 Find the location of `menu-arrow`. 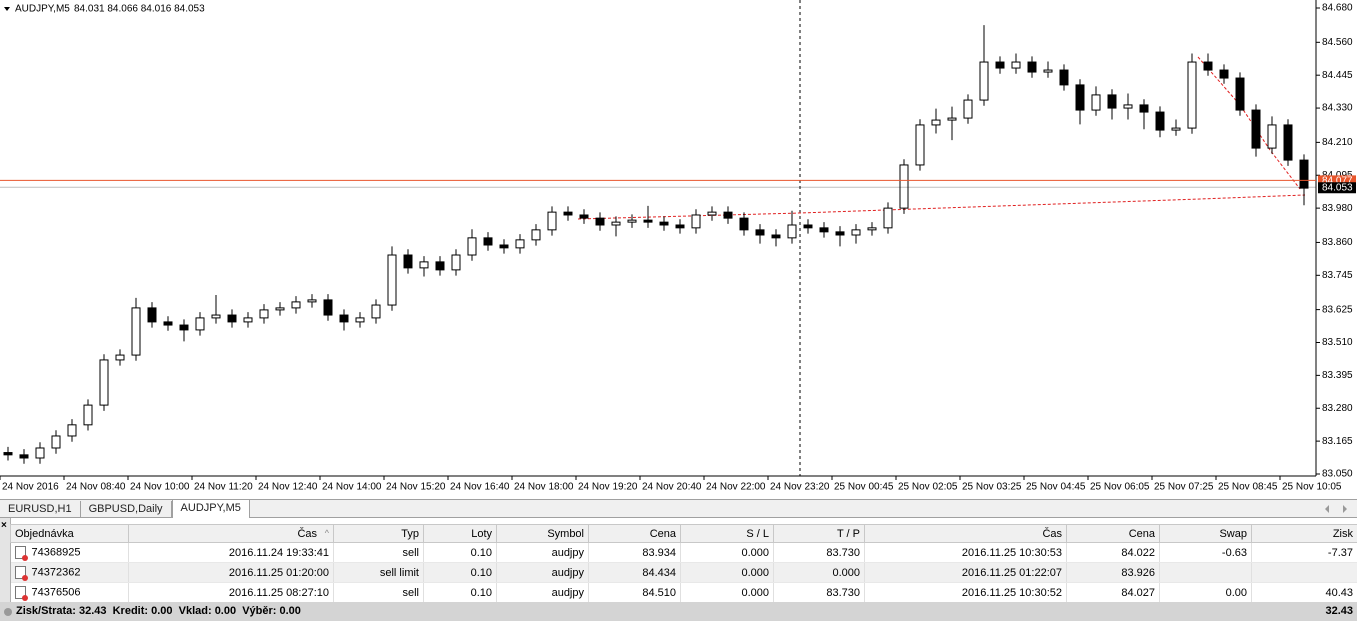

menu-arrow is located at coordinates (7, 9).